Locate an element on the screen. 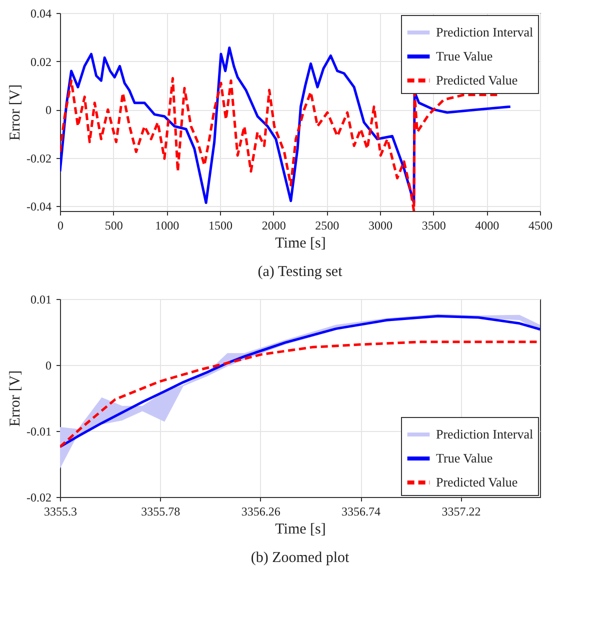  y-tick-label: -0.01 is located at coordinates (39, 431).